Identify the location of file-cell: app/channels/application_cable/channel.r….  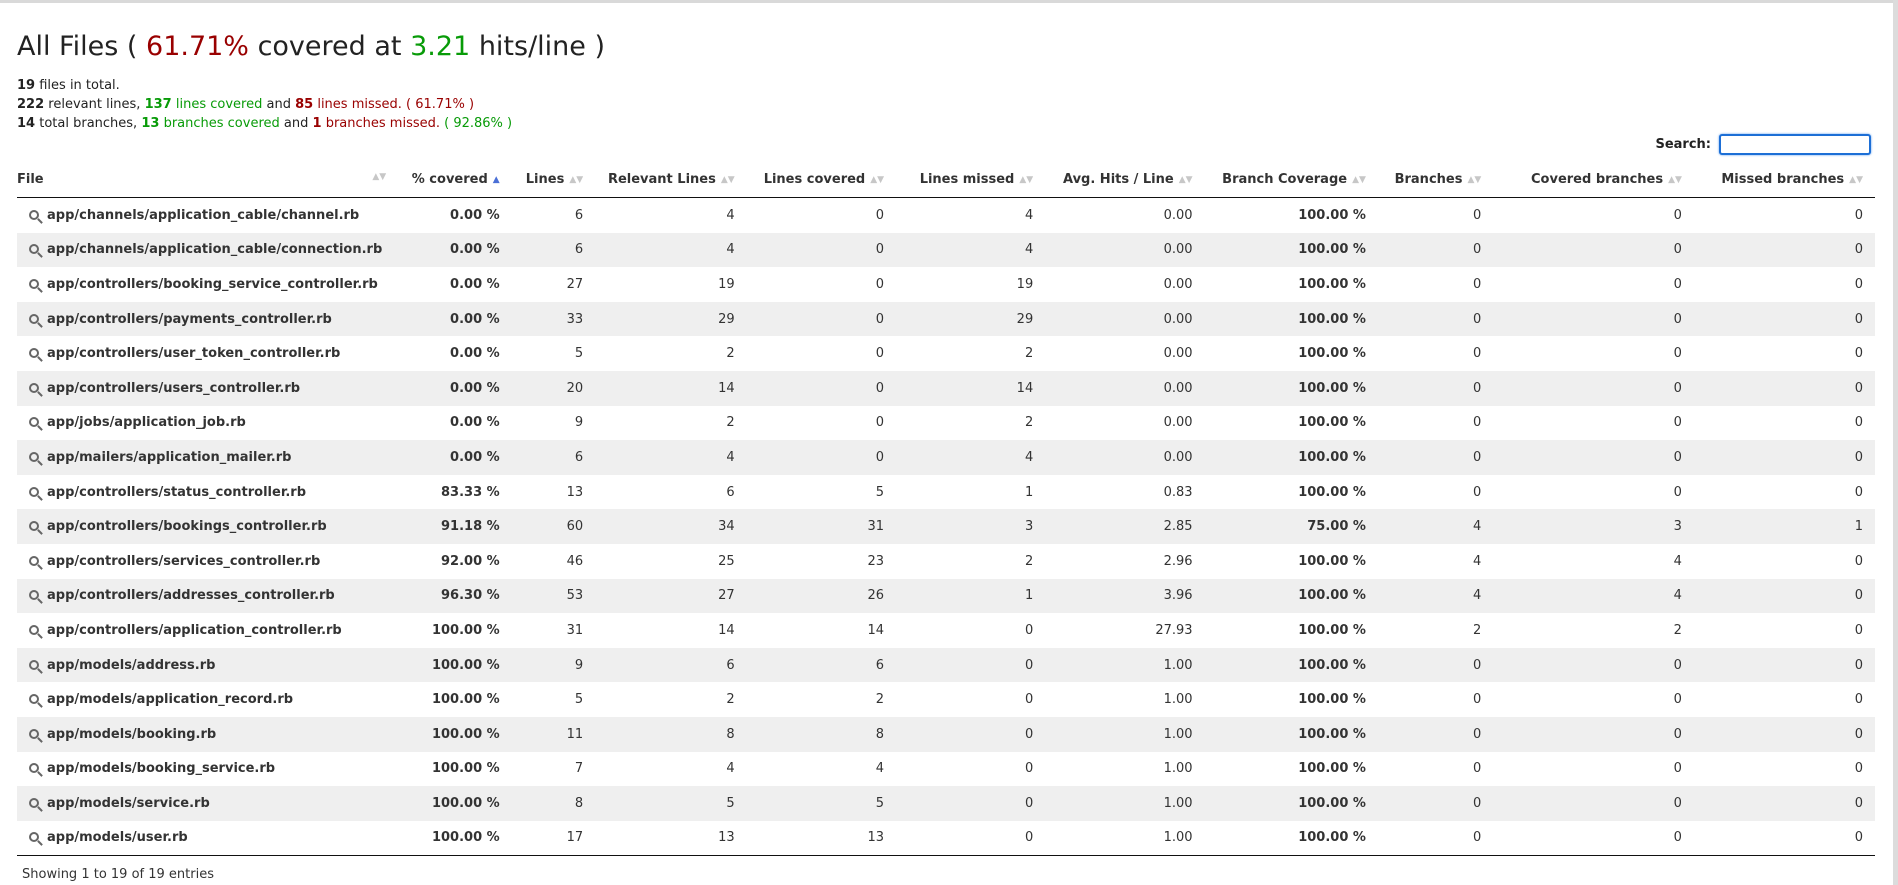
(207, 215).